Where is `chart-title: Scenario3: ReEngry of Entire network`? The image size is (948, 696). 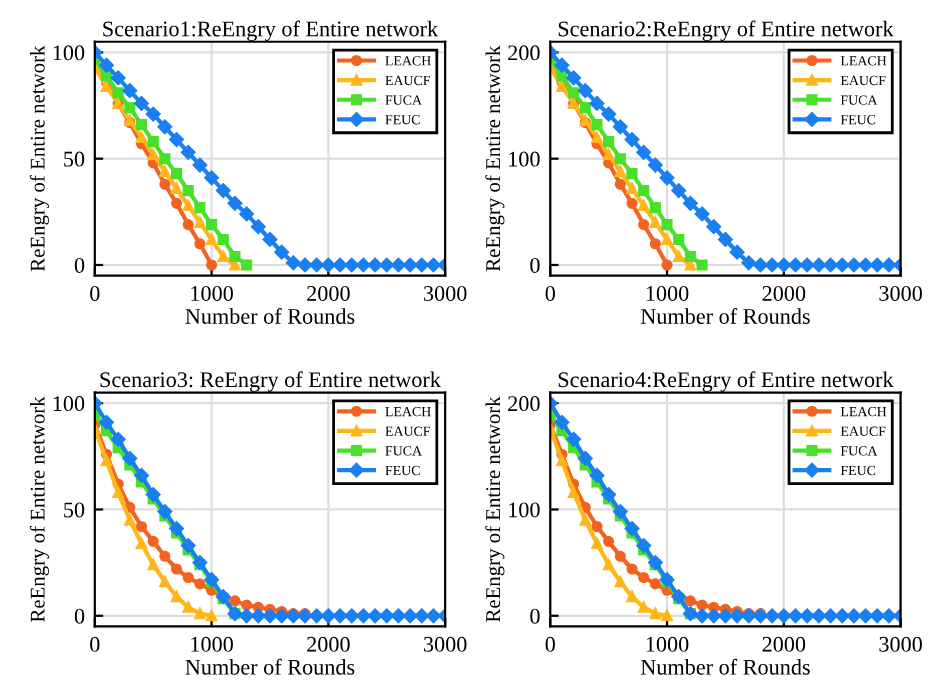
chart-title: Scenario3: ReEngry of Entire network is located at coordinates (270, 381).